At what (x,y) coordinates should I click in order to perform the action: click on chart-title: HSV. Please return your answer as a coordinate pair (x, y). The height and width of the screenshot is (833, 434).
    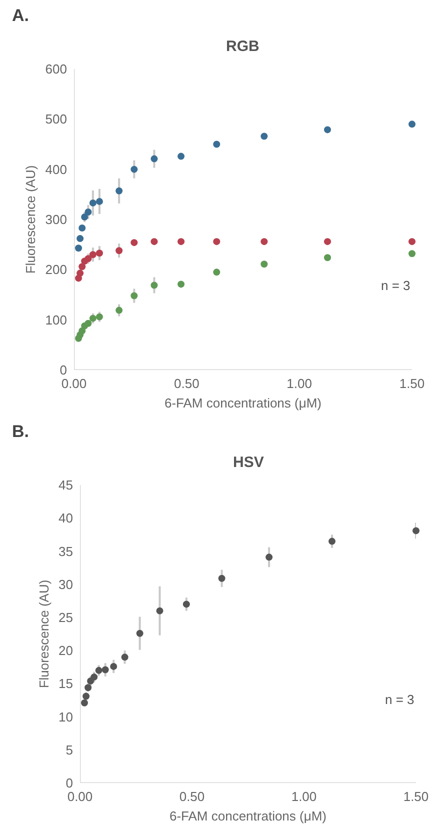
    Looking at the image, I should click on (248, 462).